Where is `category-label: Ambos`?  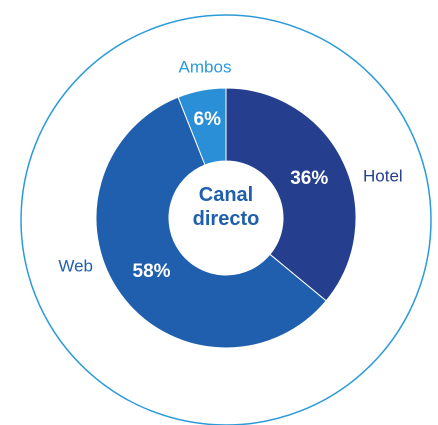
category-label: Ambos is located at coordinates (205, 66).